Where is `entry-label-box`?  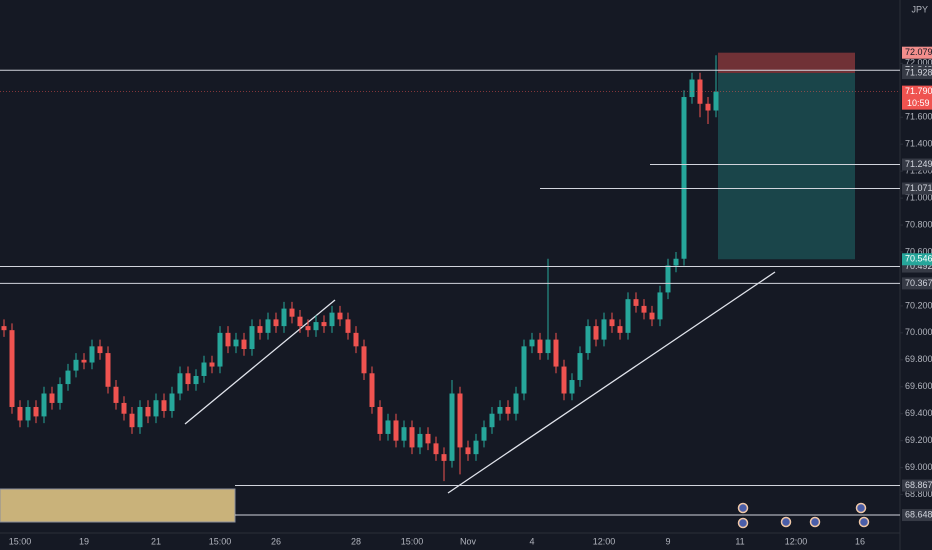
entry-label-box is located at coordinates (917, 73).